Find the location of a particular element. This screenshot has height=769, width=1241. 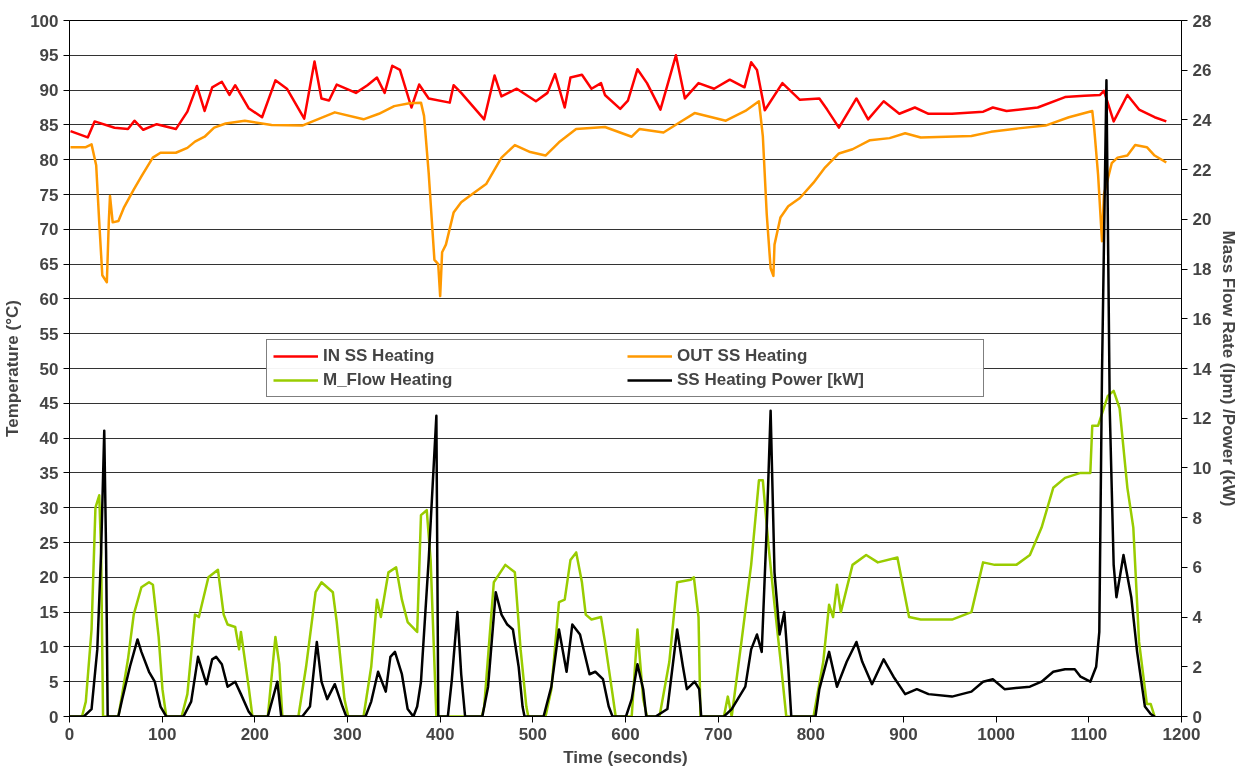

y-tick-label: 35 is located at coordinates (49, 473).